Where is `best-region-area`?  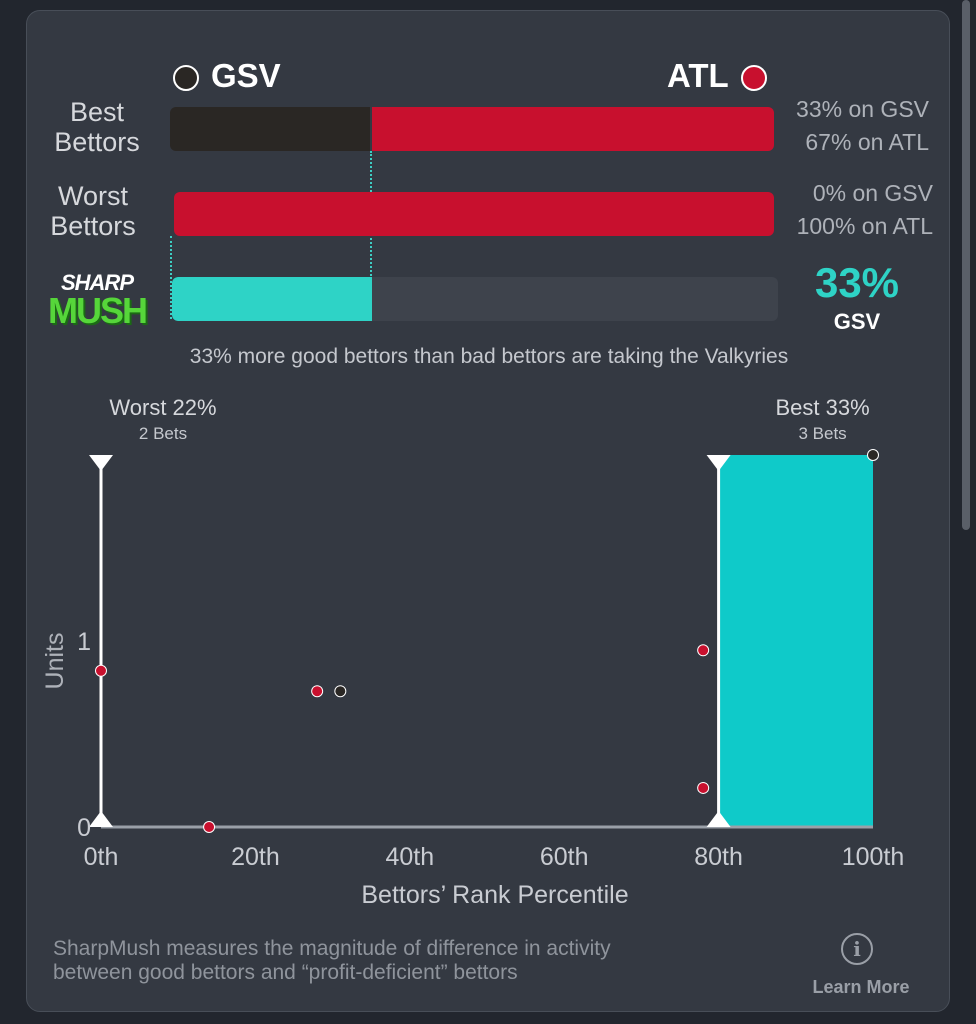
best-region-area is located at coordinates (795, 641).